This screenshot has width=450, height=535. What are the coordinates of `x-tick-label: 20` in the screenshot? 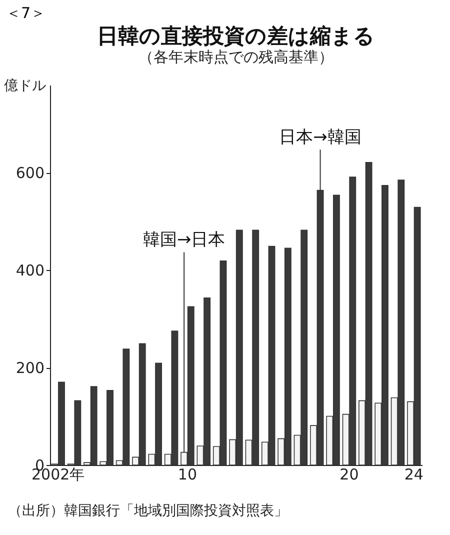 It's located at (349, 475).